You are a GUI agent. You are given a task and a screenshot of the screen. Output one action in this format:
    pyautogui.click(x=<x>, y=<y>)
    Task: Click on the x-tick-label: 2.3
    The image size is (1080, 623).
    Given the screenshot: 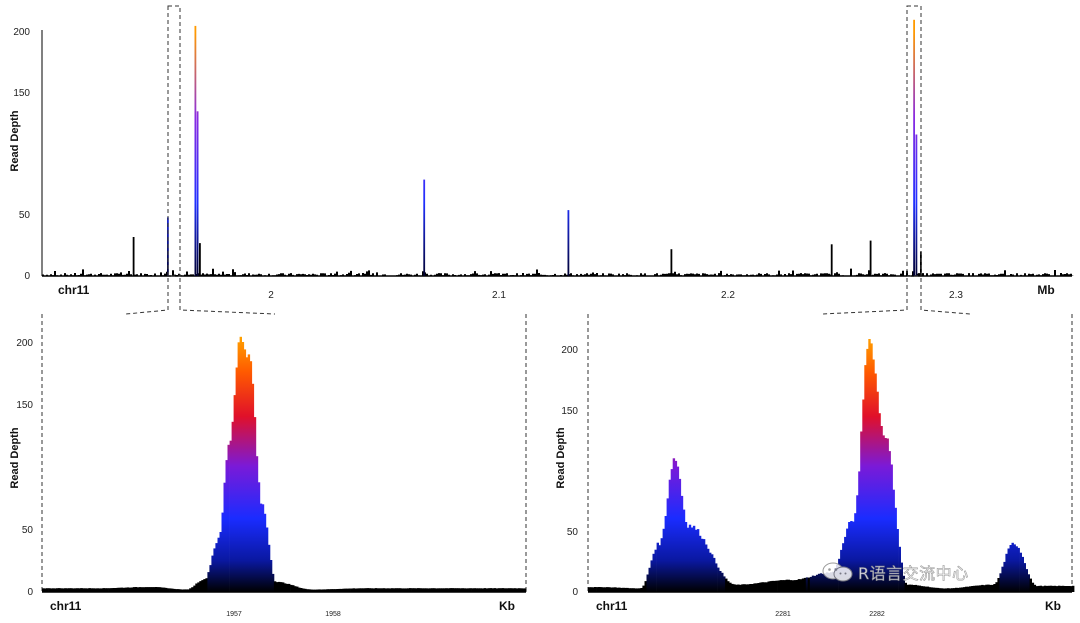 What is the action you would take?
    pyautogui.click(x=956, y=295)
    